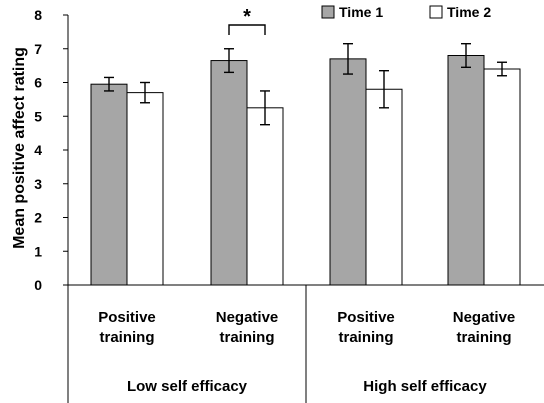 This screenshot has height=403, width=544. Describe the element at coordinates (38, 15) in the screenshot. I see `y-tick-label: 8` at that location.